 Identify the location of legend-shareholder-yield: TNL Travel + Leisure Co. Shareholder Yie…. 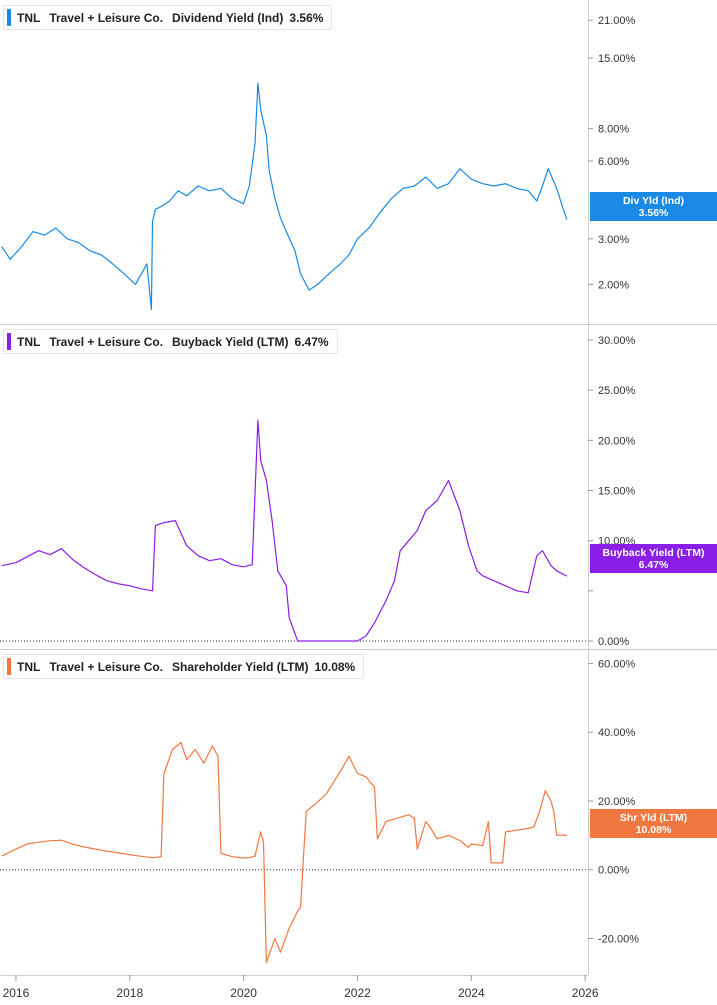
(184, 666).